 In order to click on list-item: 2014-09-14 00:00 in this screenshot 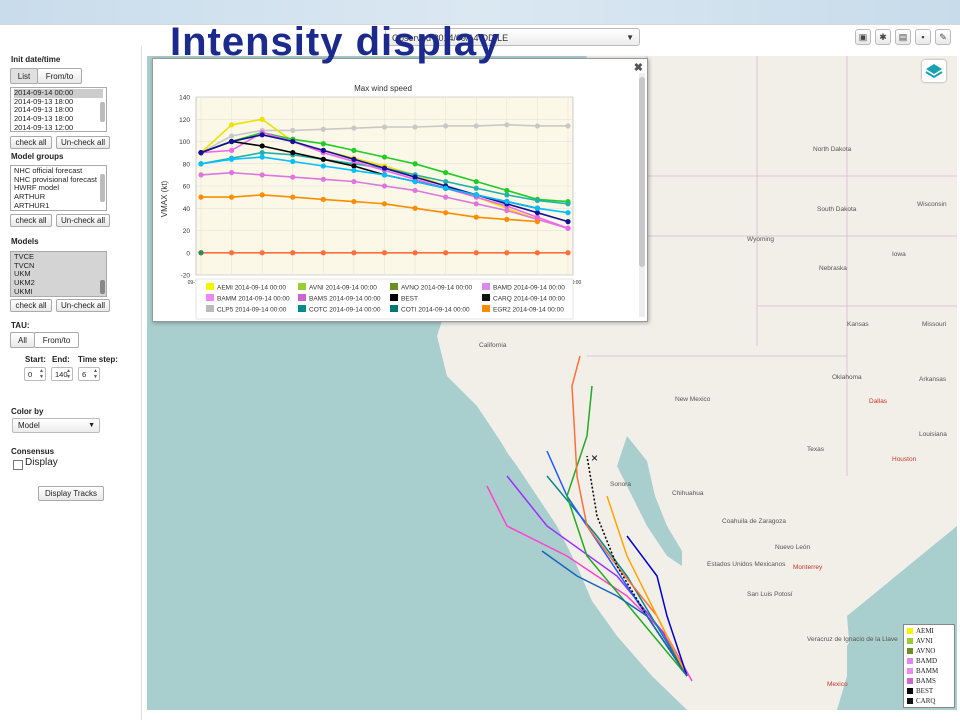, I will do `click(58, 93)`.